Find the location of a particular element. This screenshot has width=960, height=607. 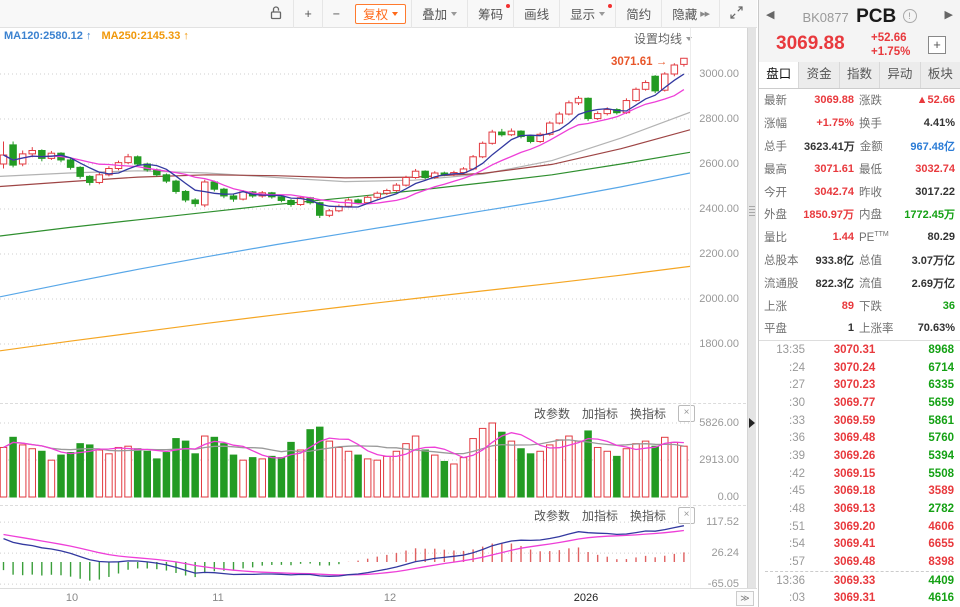

tick-row: :30 3069.77 5659 is located at coordinates (859, 403).